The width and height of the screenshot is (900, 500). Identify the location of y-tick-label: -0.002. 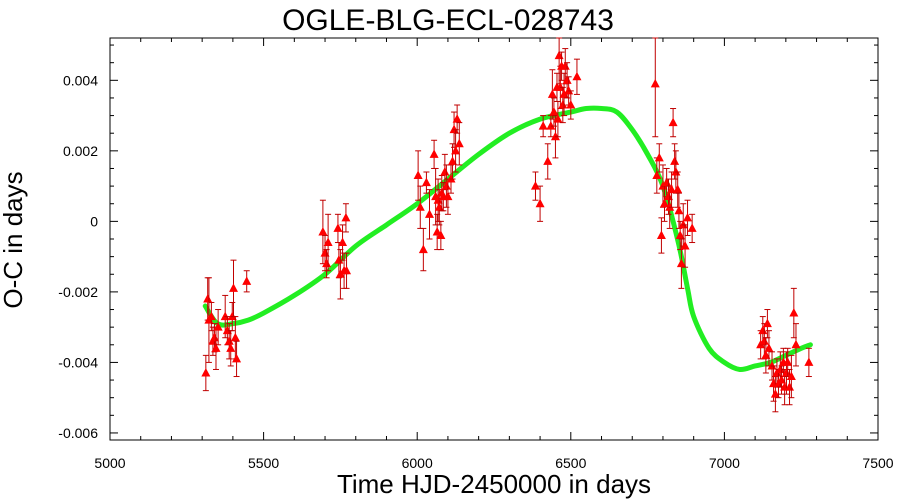
(78, 292).